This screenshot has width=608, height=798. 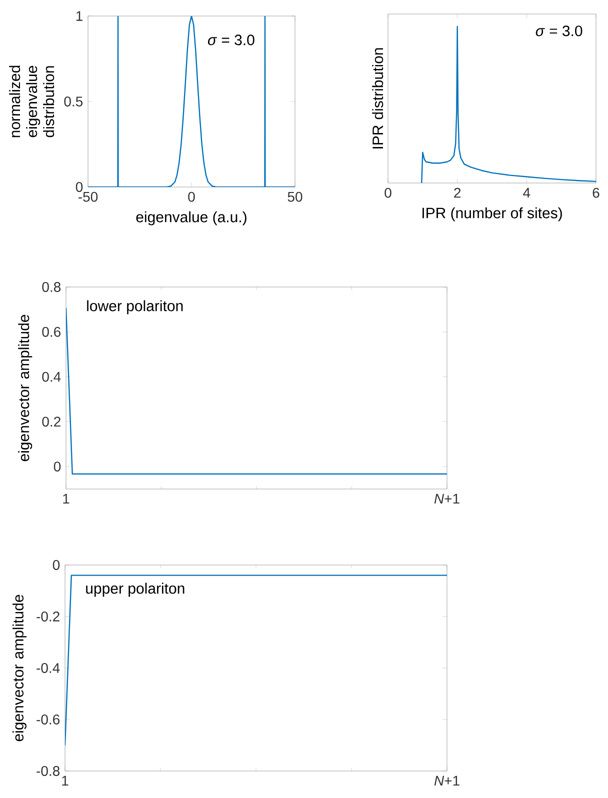 What do you see at coordinates (492, 214) in the screenshot?
I see `x-axis-title: IPR (number of sites)` at bounding box center [492, 214].